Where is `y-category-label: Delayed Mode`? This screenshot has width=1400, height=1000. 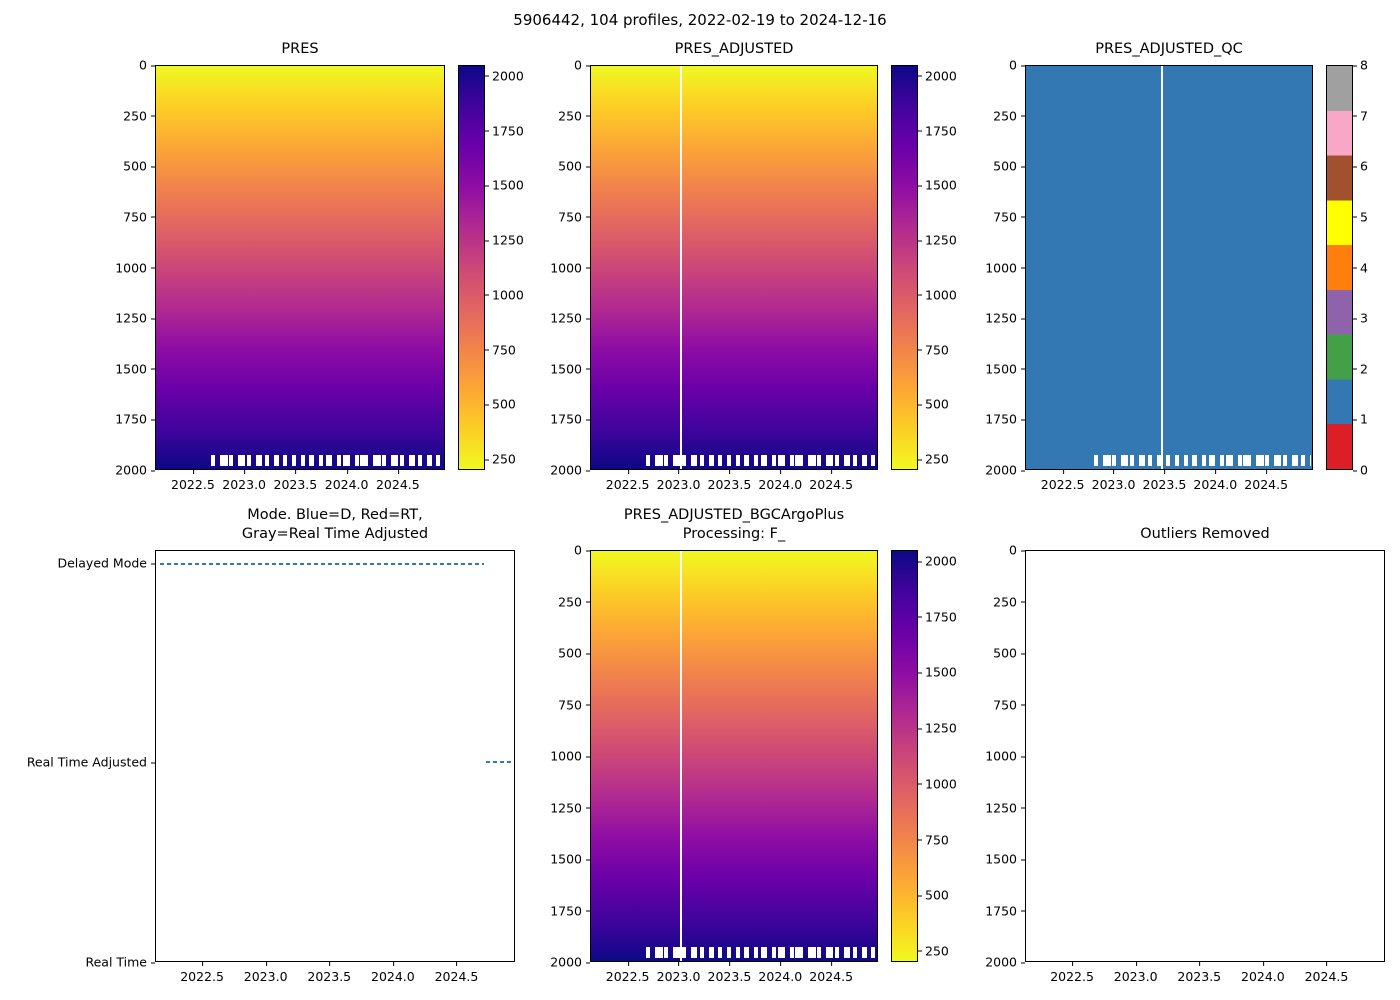 y-category-label: Delayed Mode is located at coordinates (106, 563).